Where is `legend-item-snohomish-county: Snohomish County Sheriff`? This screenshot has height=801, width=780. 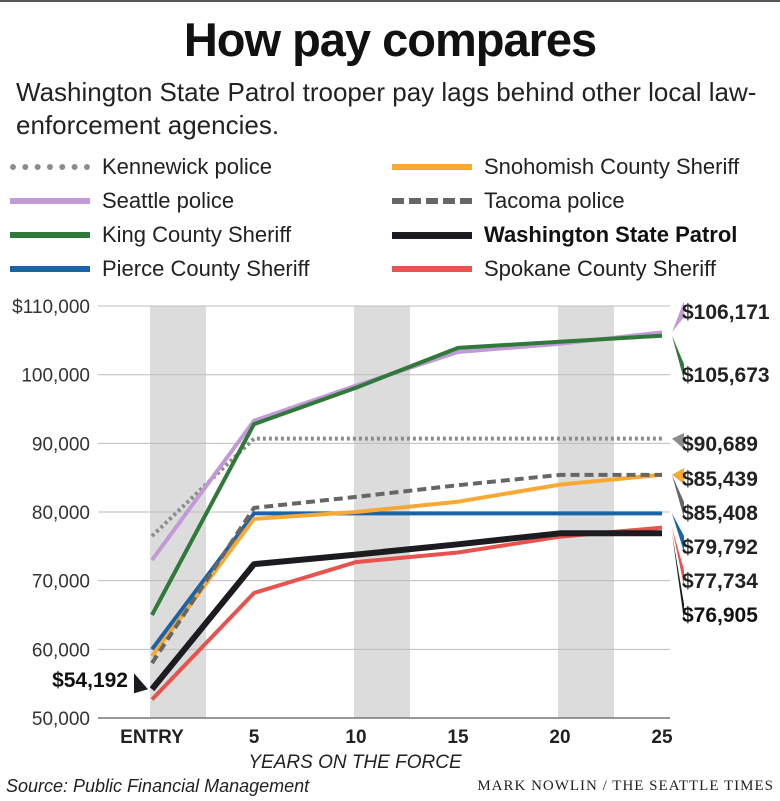 legend-item-snohomish-county: Snohomish County Sheriff is located at coordinates (565, 167).